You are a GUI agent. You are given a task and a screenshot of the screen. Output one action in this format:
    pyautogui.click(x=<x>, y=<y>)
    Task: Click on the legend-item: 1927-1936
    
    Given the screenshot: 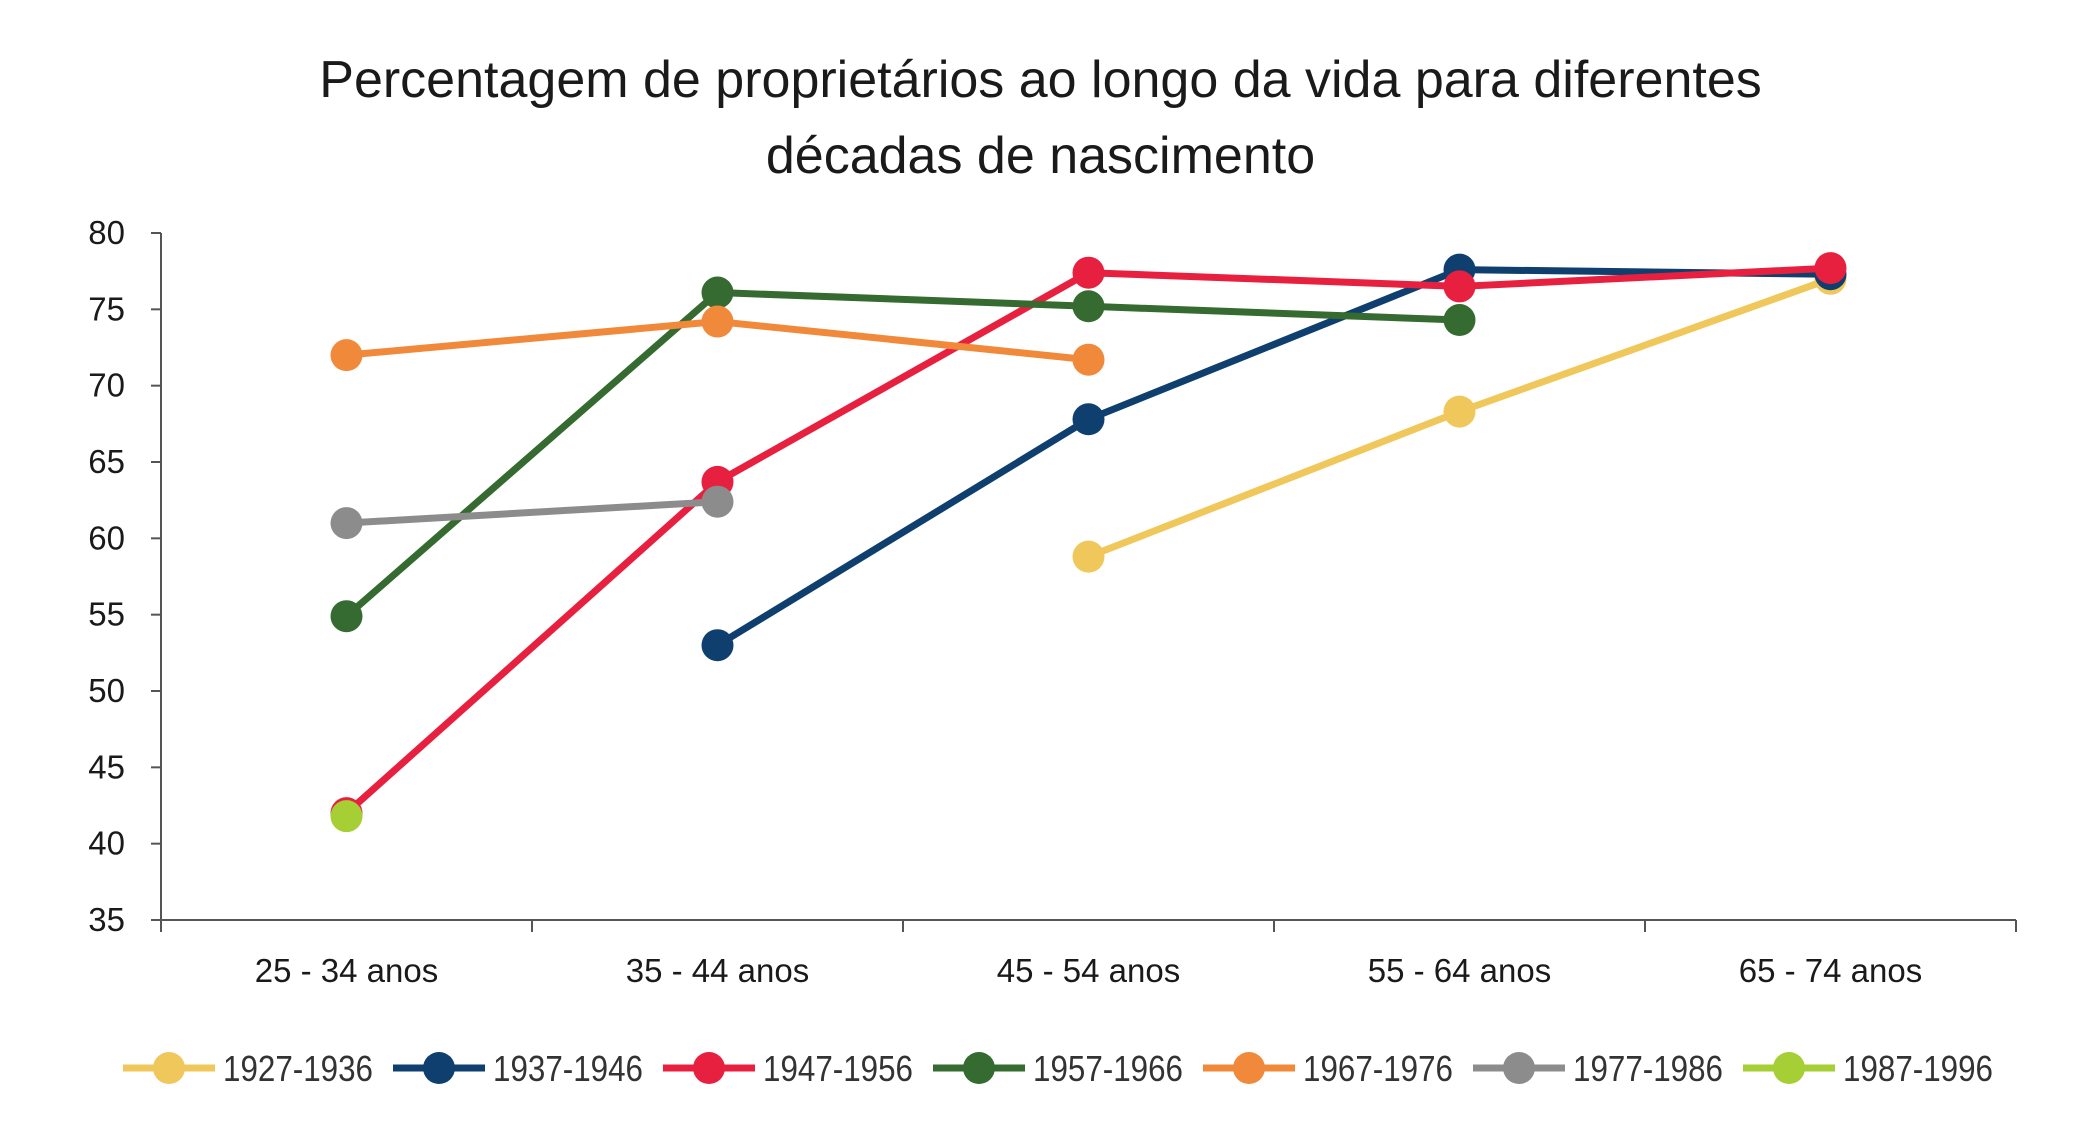 What is the action you would take?
    pyautogui.click(x=248, y=1068)
    